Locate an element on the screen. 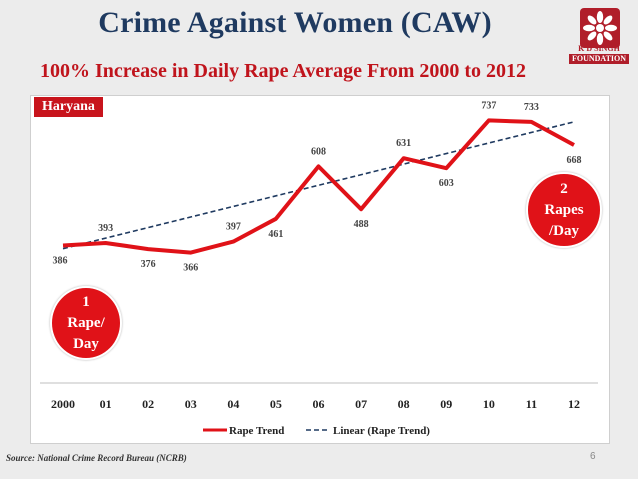  x-tick-label: 2000 is located at coordinates (63, 404).